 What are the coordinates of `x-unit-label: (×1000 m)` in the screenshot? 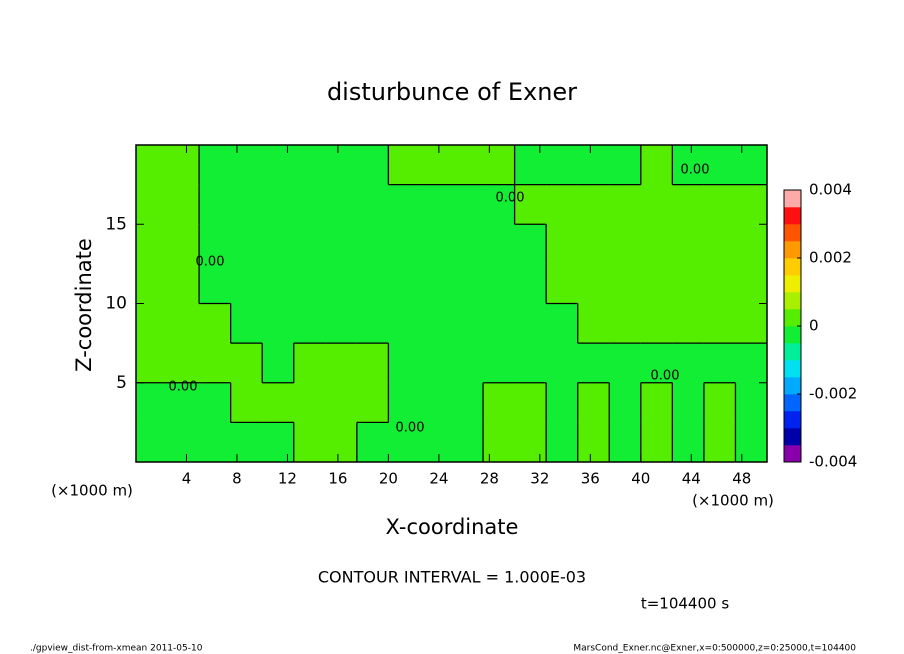 It's located at (733, 501).